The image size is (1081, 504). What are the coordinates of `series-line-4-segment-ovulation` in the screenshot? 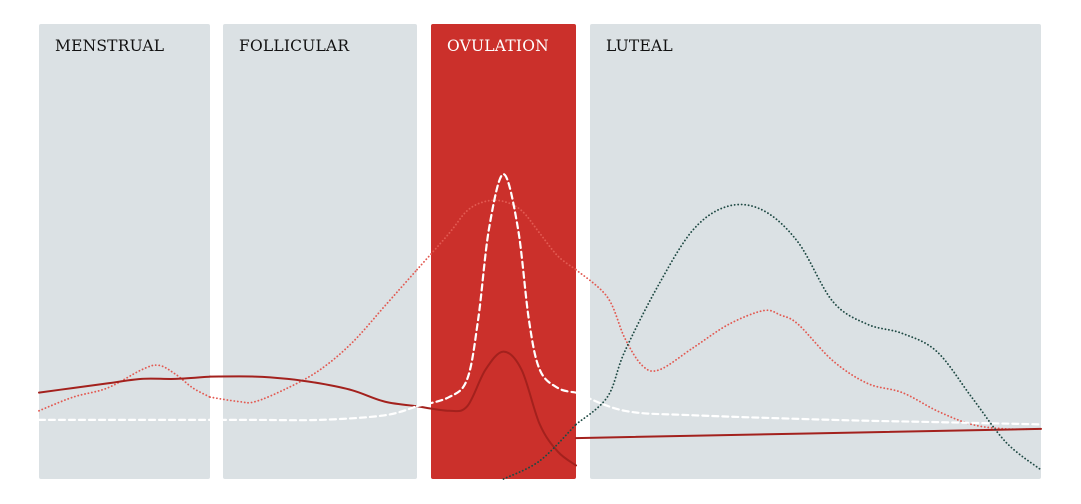 It's located at (539, 451).